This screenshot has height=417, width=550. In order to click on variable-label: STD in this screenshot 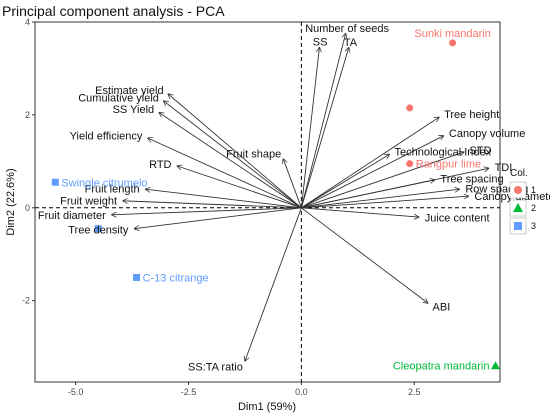, I will do `click(481, 151)`.